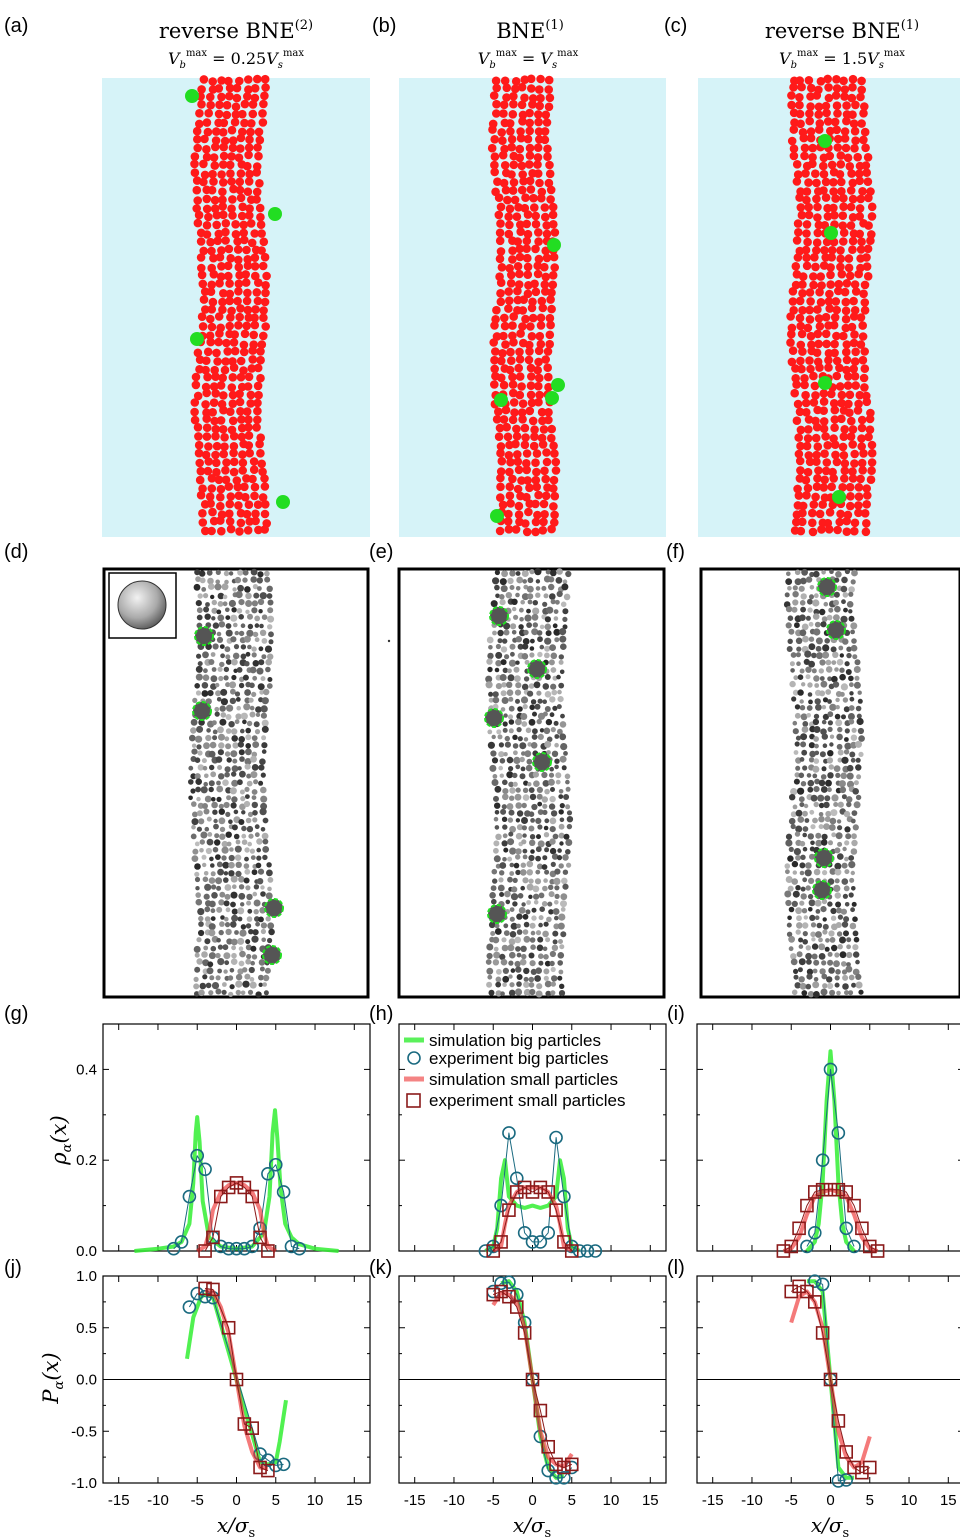 The width and height of the screenshot is (960, 1540). I want to click on svg-text: Vbmax = 0.25Vsmax, so click(236, 59).